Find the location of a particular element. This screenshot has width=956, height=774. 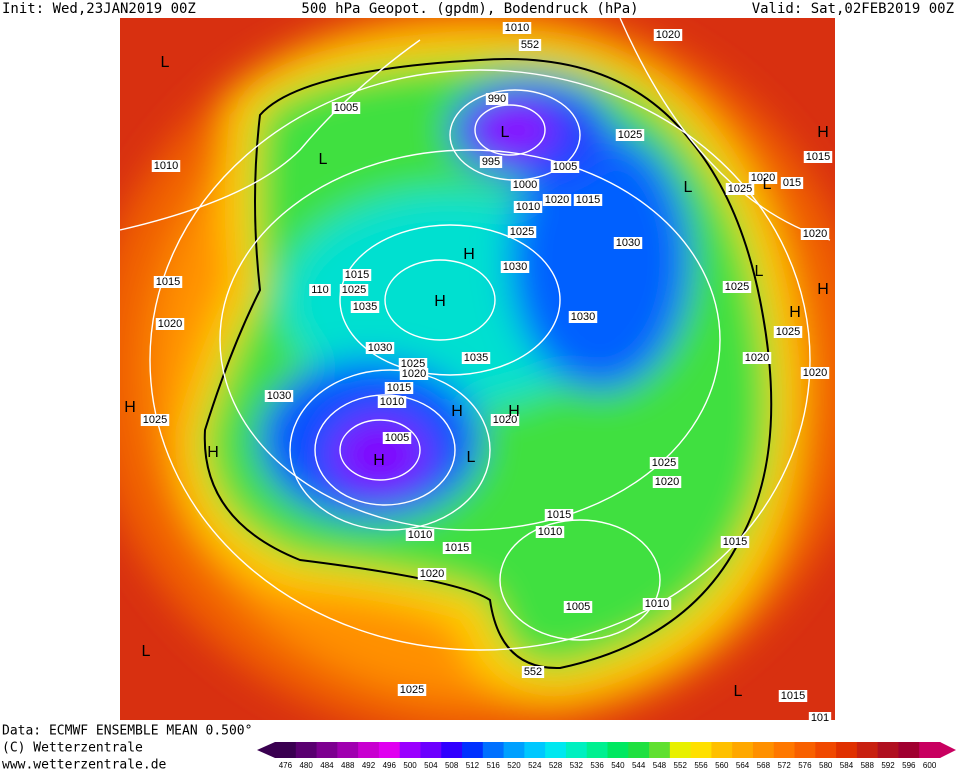

scale-label: 564 is located at coordinates (743, 765).